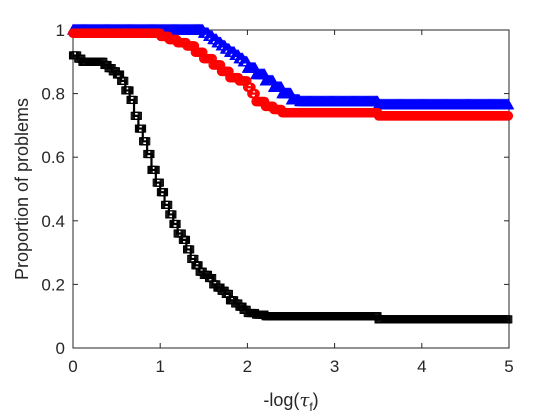  I want to click on y-tick-label: 0, so click(60, 348).